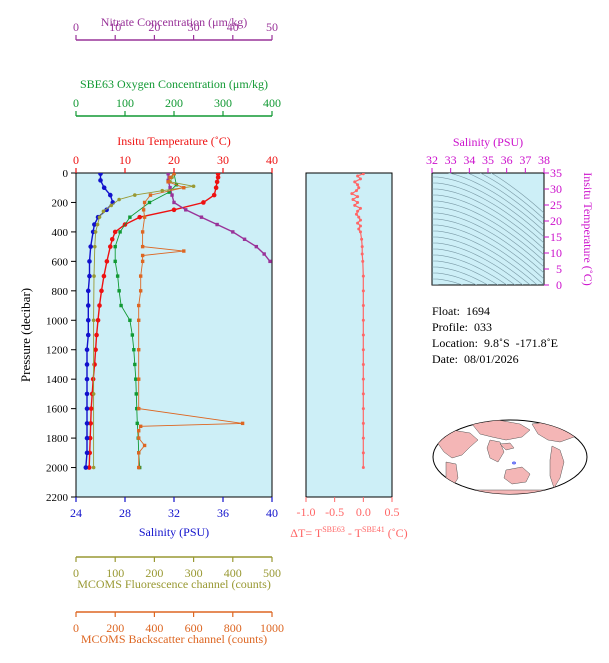 The image size is (609, 663). What do you see at coordinates (556, 189) in the screenshot?
I see `ts-ytick-label: 30` at bounding box center [556, 189].